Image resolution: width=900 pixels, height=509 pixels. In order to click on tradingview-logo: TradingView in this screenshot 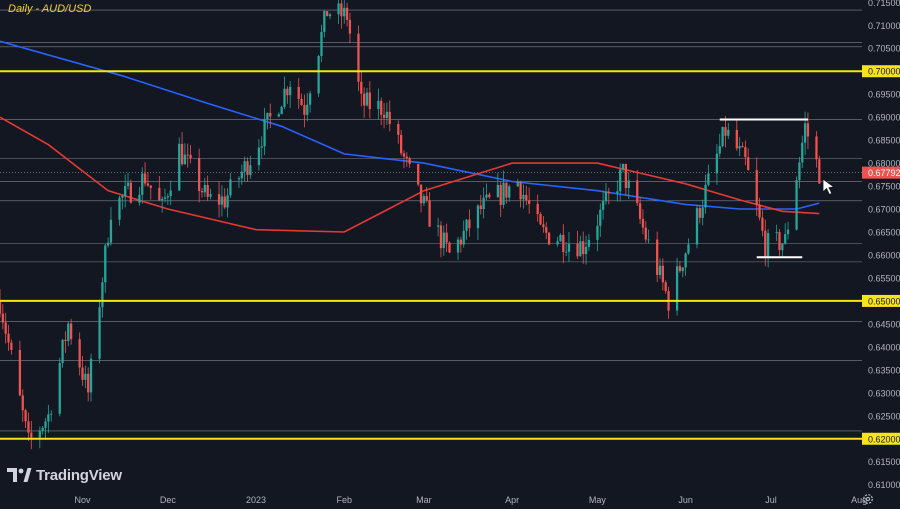, I will do `click(64, 475)`.